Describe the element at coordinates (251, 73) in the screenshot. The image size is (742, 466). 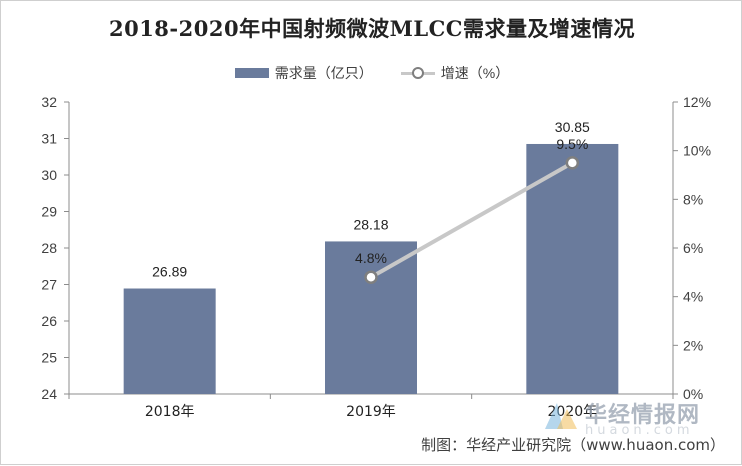
I see `legend-bar-swatch` at that location.